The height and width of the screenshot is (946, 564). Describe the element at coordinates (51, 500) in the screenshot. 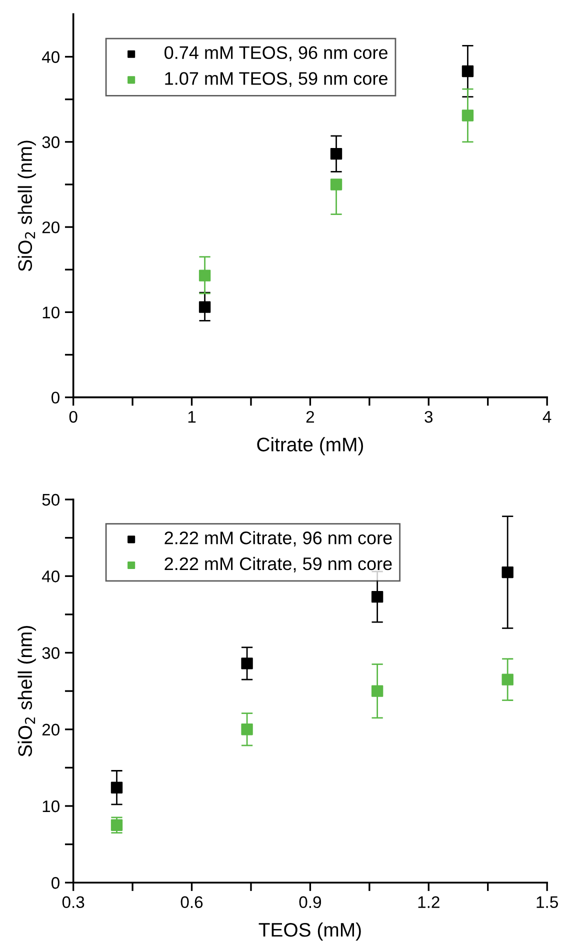

I see `y-tick-label: 50` at that location.